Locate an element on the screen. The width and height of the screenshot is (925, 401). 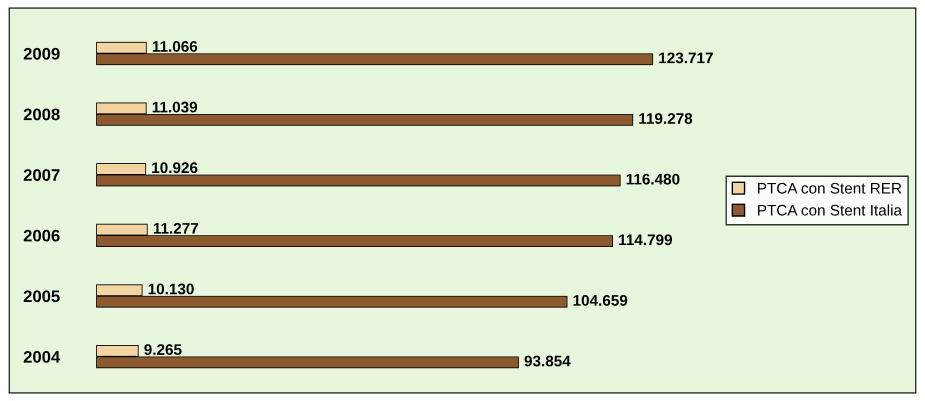
legend-label: PTCA con Stent Italia is located at coordinates (830, 210).